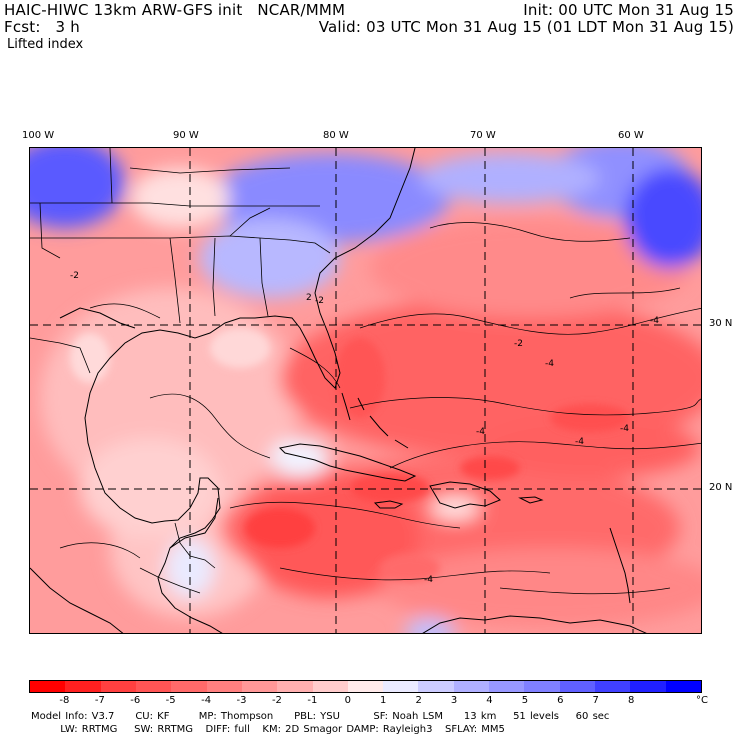 The image size is (740, 740). Describe the element at coordinates (312, 700) in the screenshot. I see `colorbar-tick-label: -1` at that location.